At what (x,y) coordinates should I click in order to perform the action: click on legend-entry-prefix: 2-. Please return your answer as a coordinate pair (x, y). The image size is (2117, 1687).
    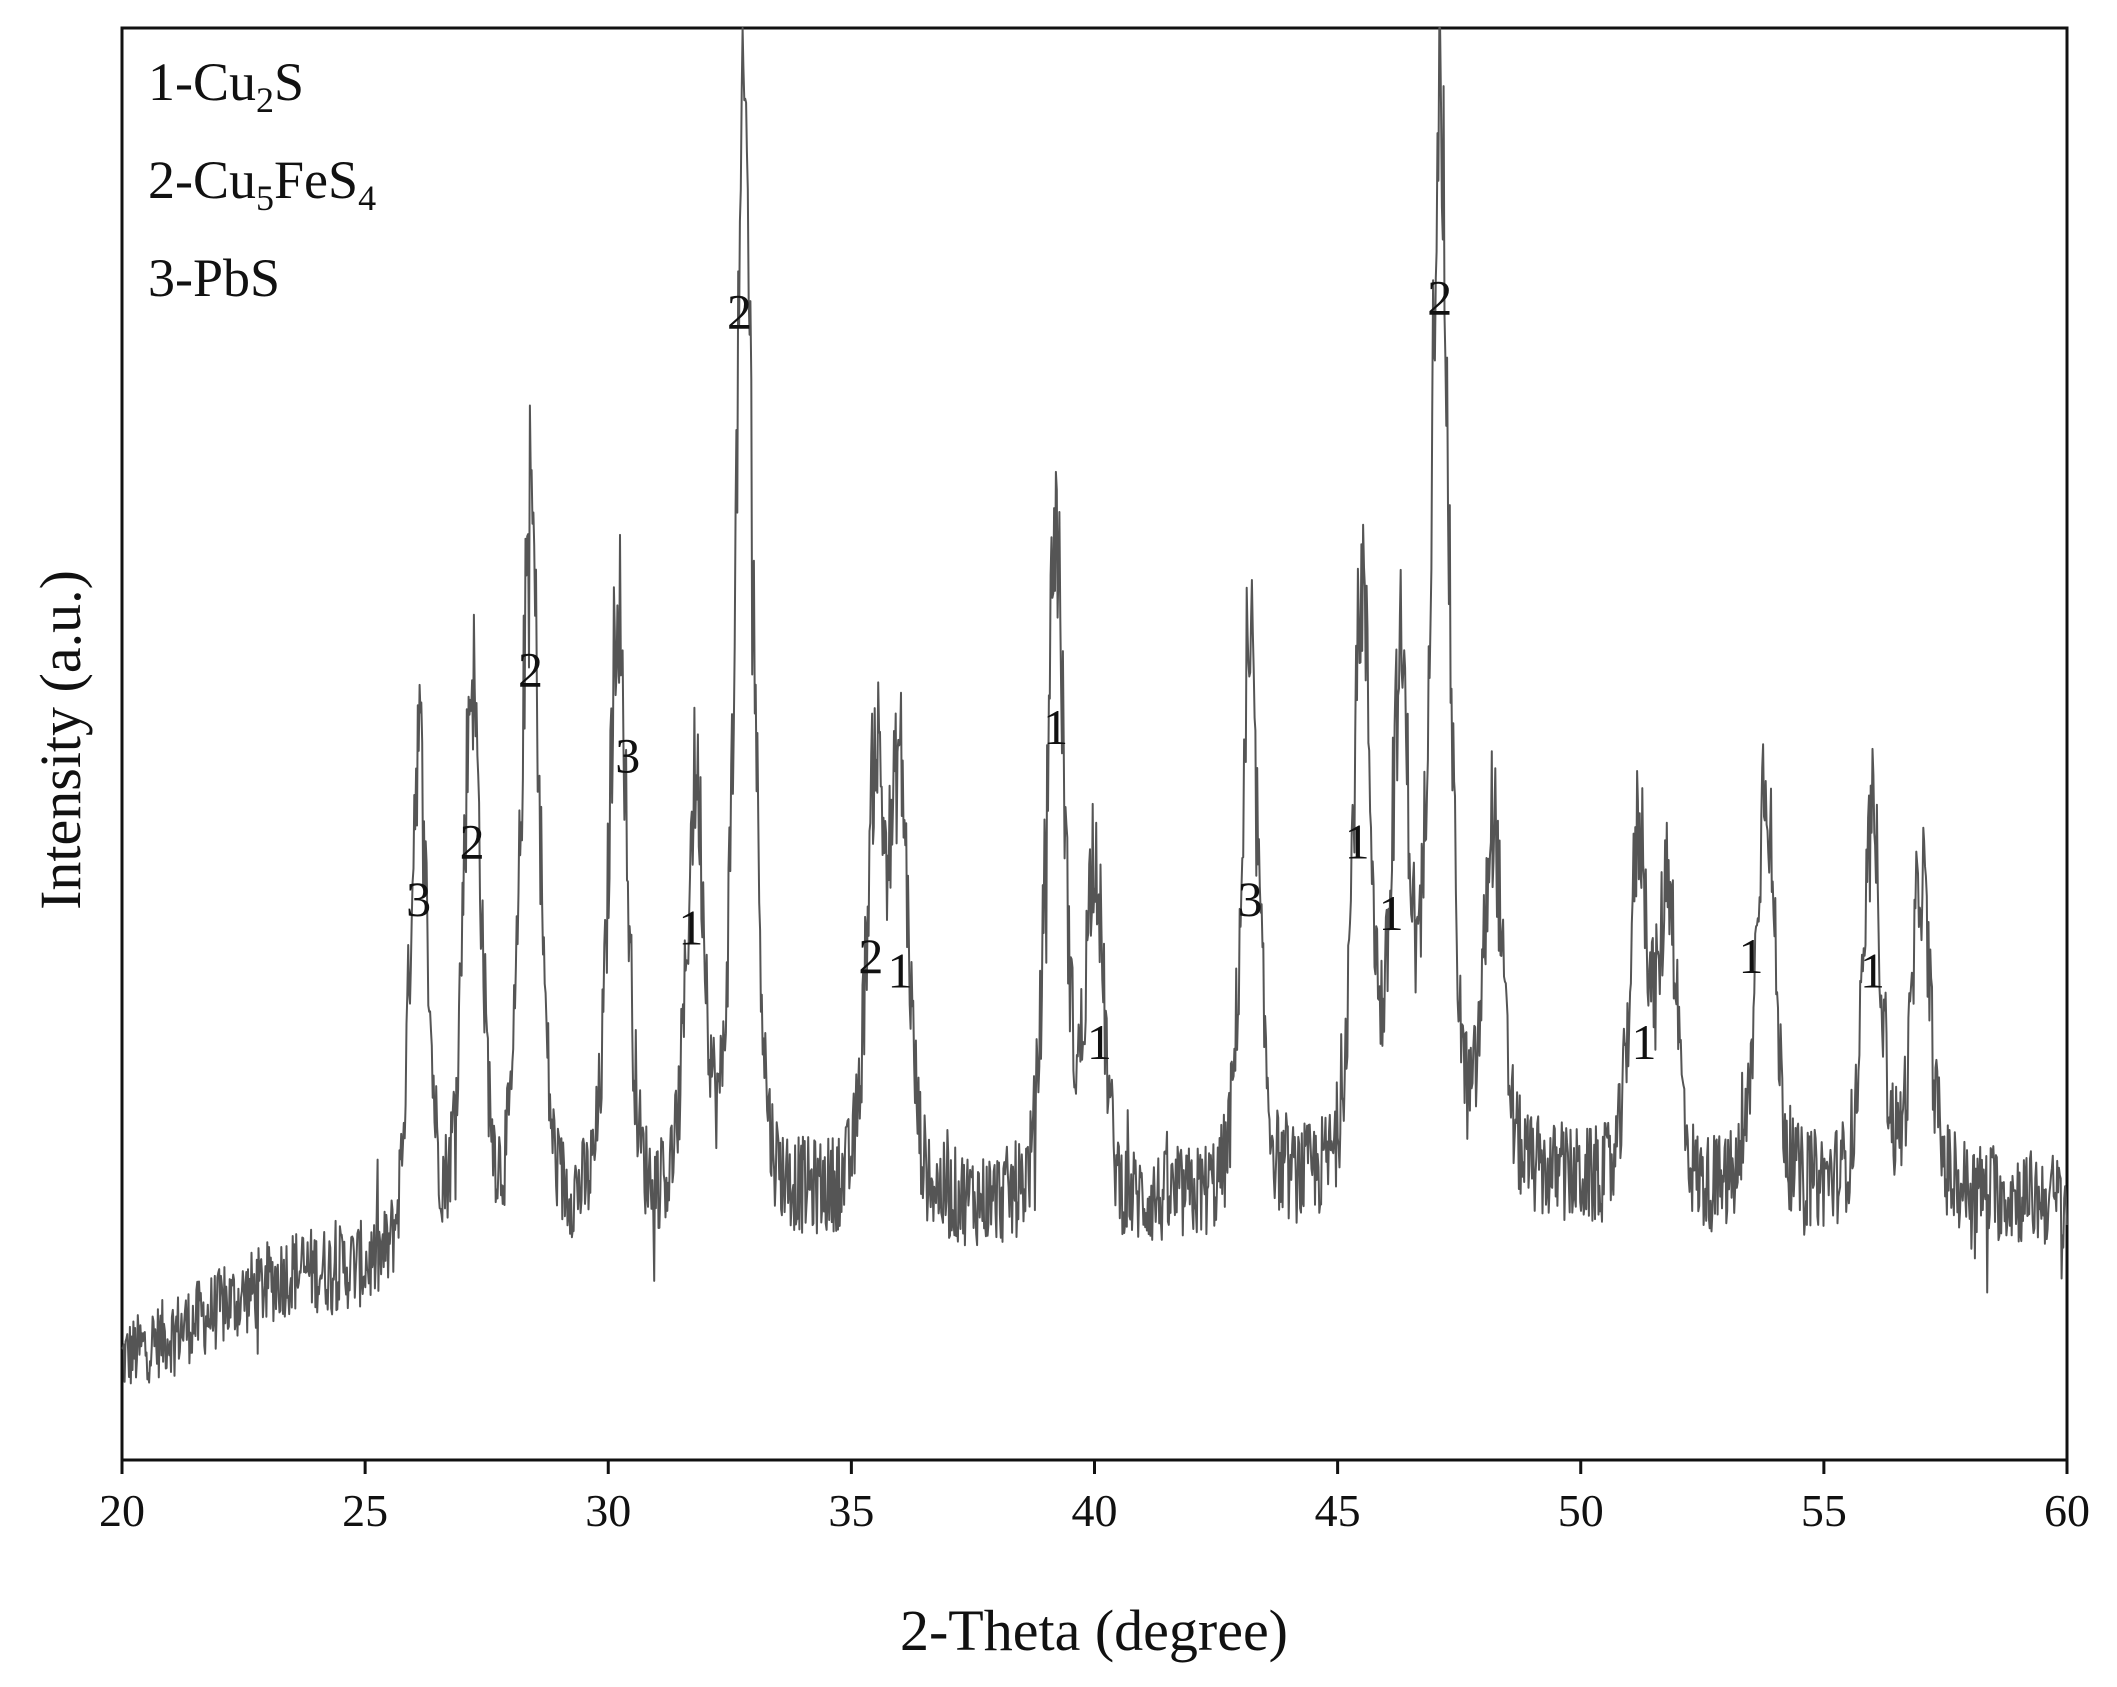
    Looking at the image, I should click on (170, 180).